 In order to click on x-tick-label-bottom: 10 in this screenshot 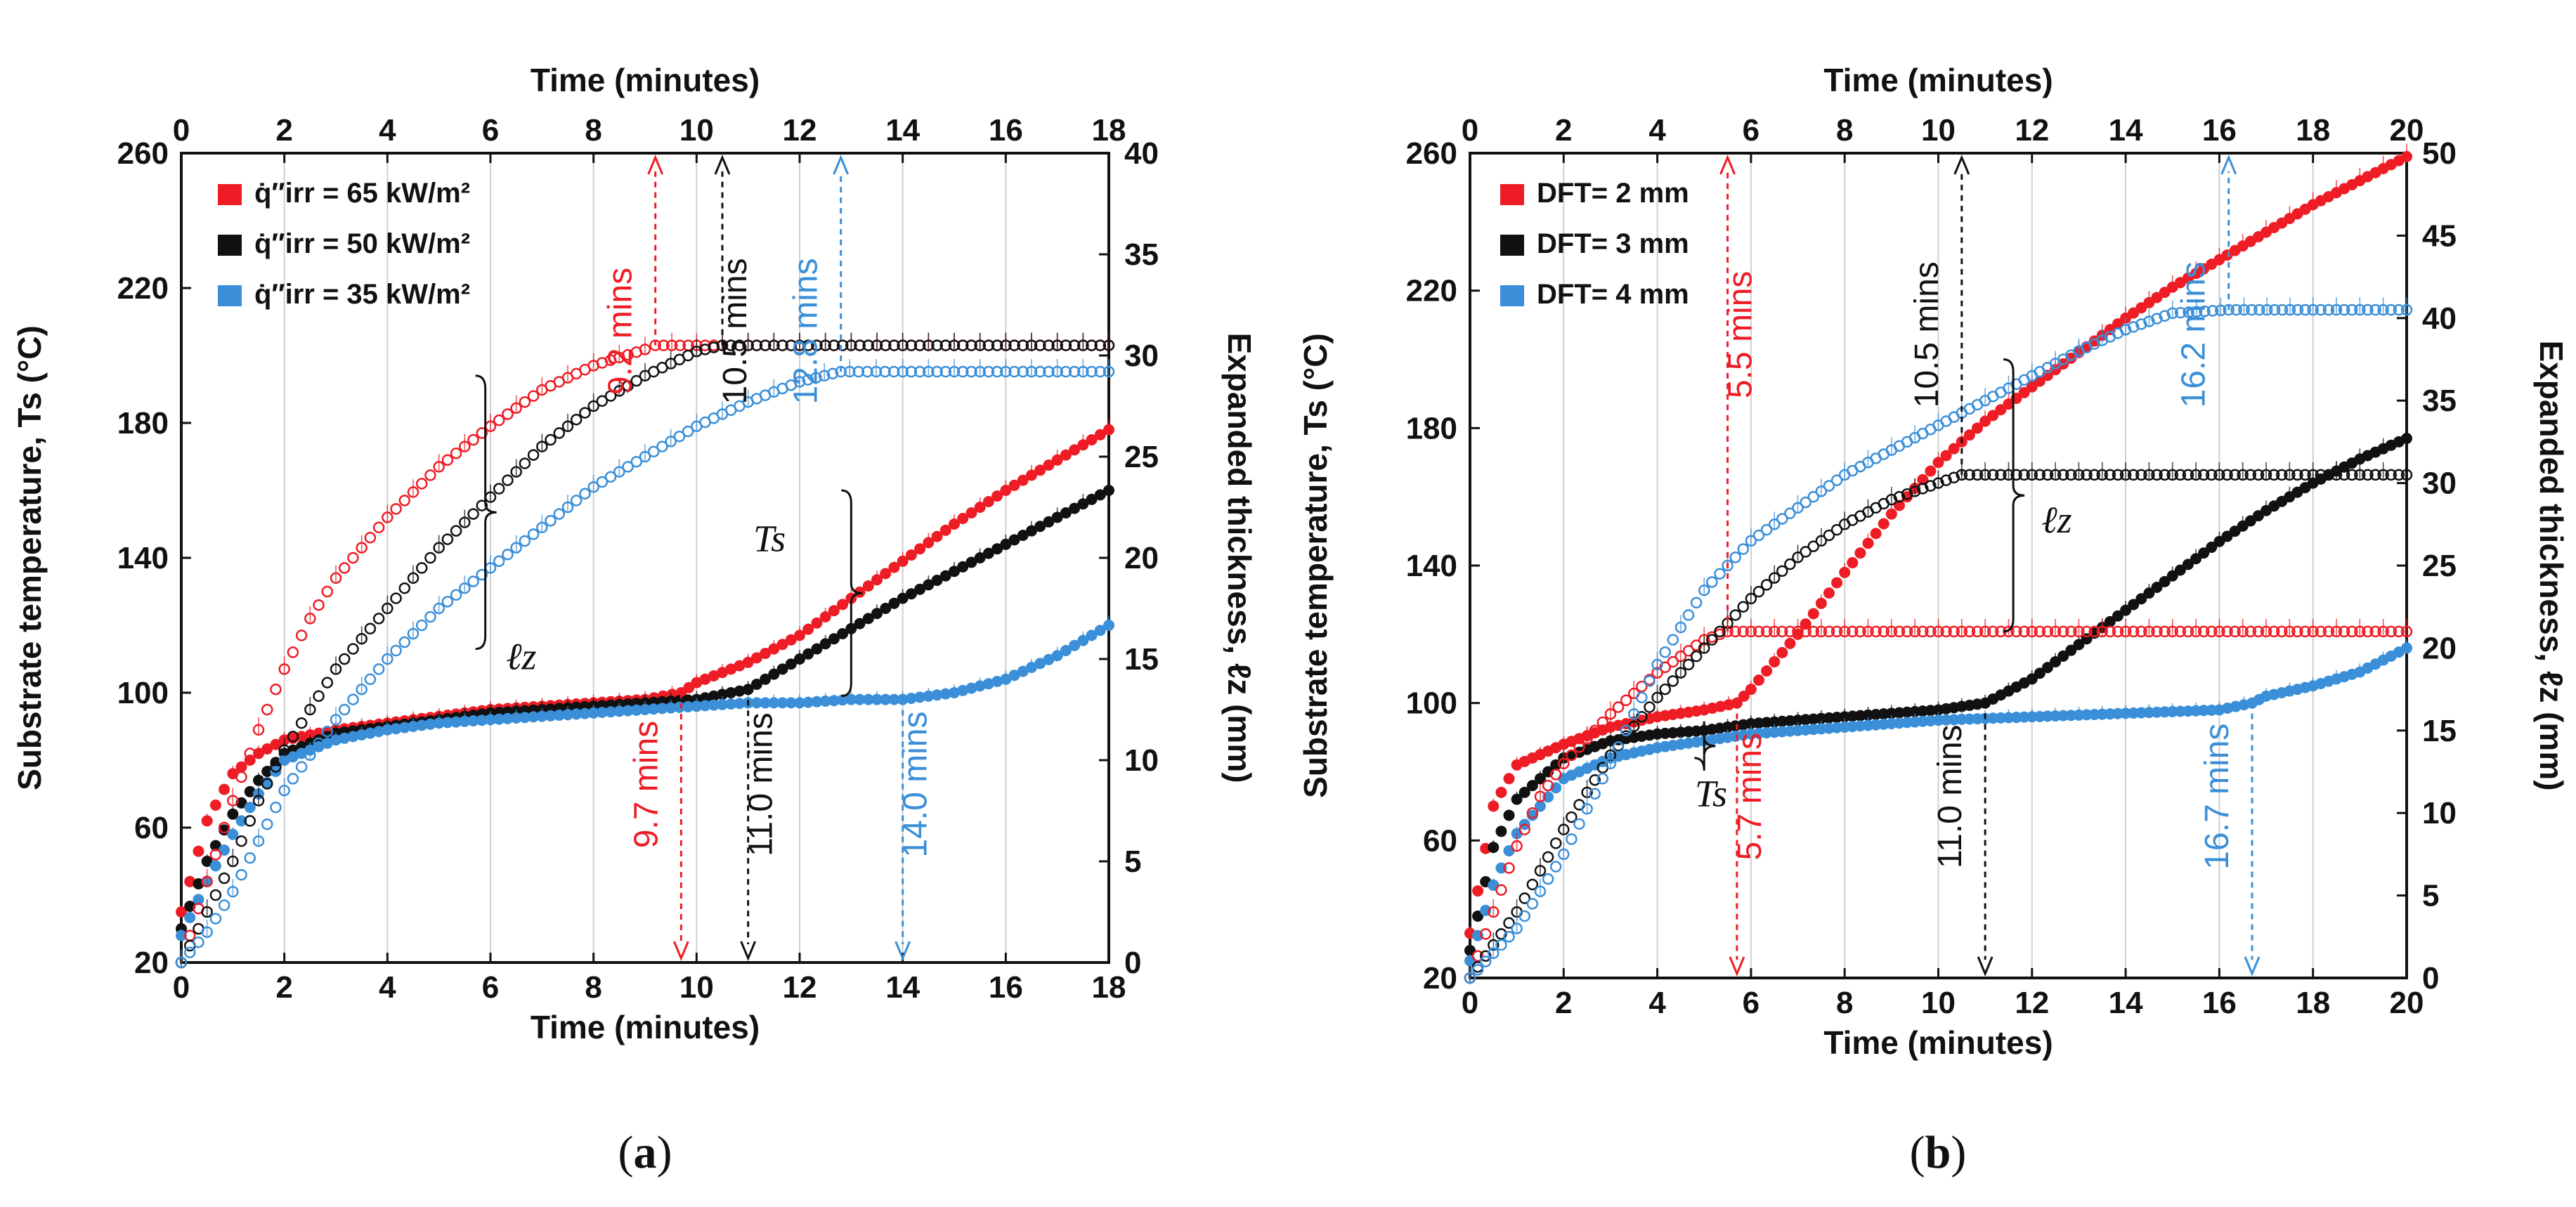, I will do `click(696, 987)`.